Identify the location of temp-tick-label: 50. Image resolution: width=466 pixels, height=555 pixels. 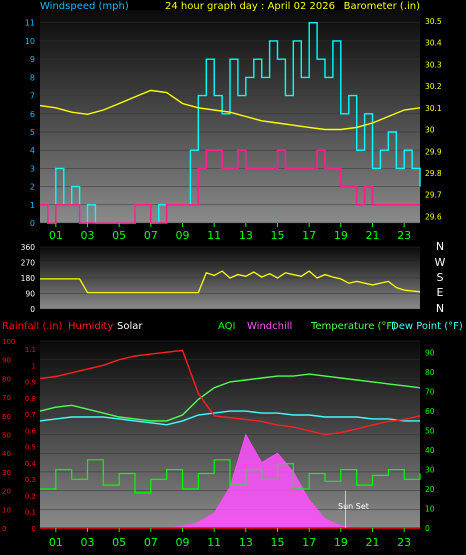
(430, 431).